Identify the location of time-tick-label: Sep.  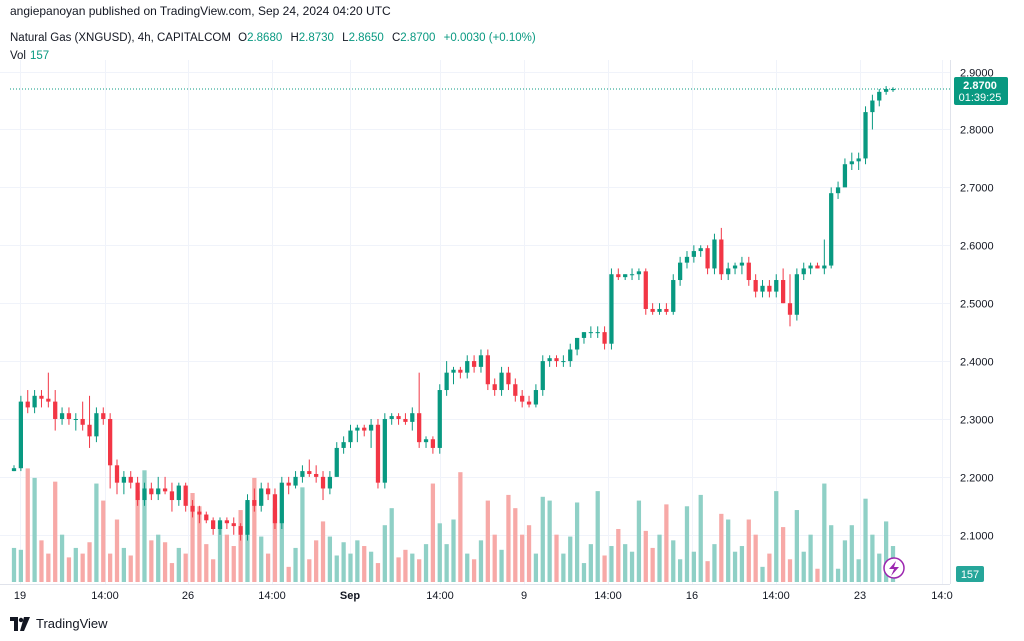
(350, 596).